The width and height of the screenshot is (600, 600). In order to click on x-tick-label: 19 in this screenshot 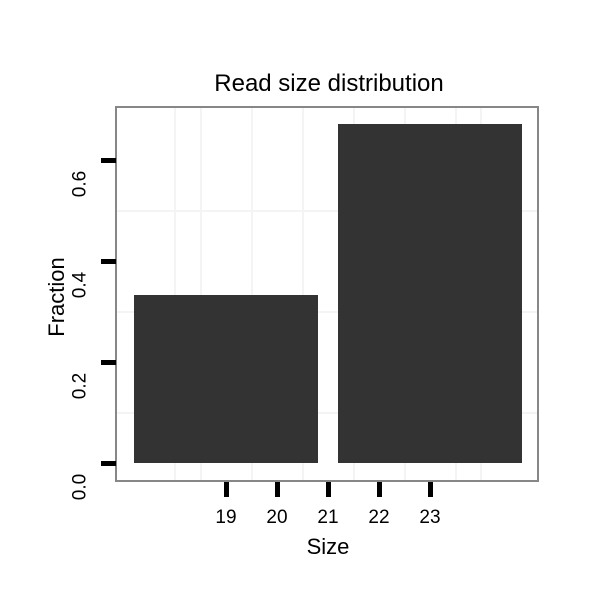, I will do `click(226, 517)`.